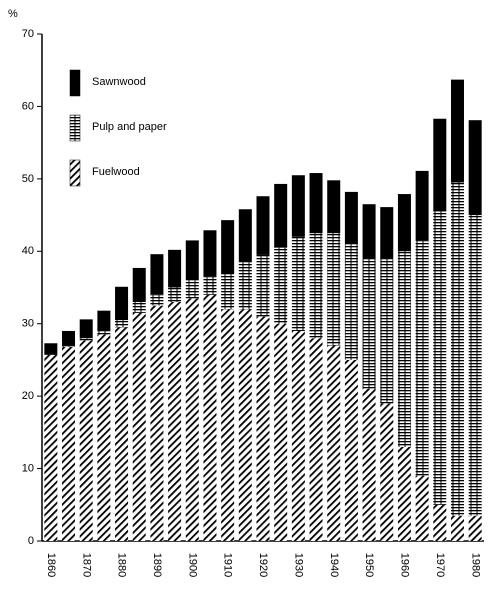 This screenshot has height=590, width=498. I want to click on x-tick-label: 1940, so click(334, 565).